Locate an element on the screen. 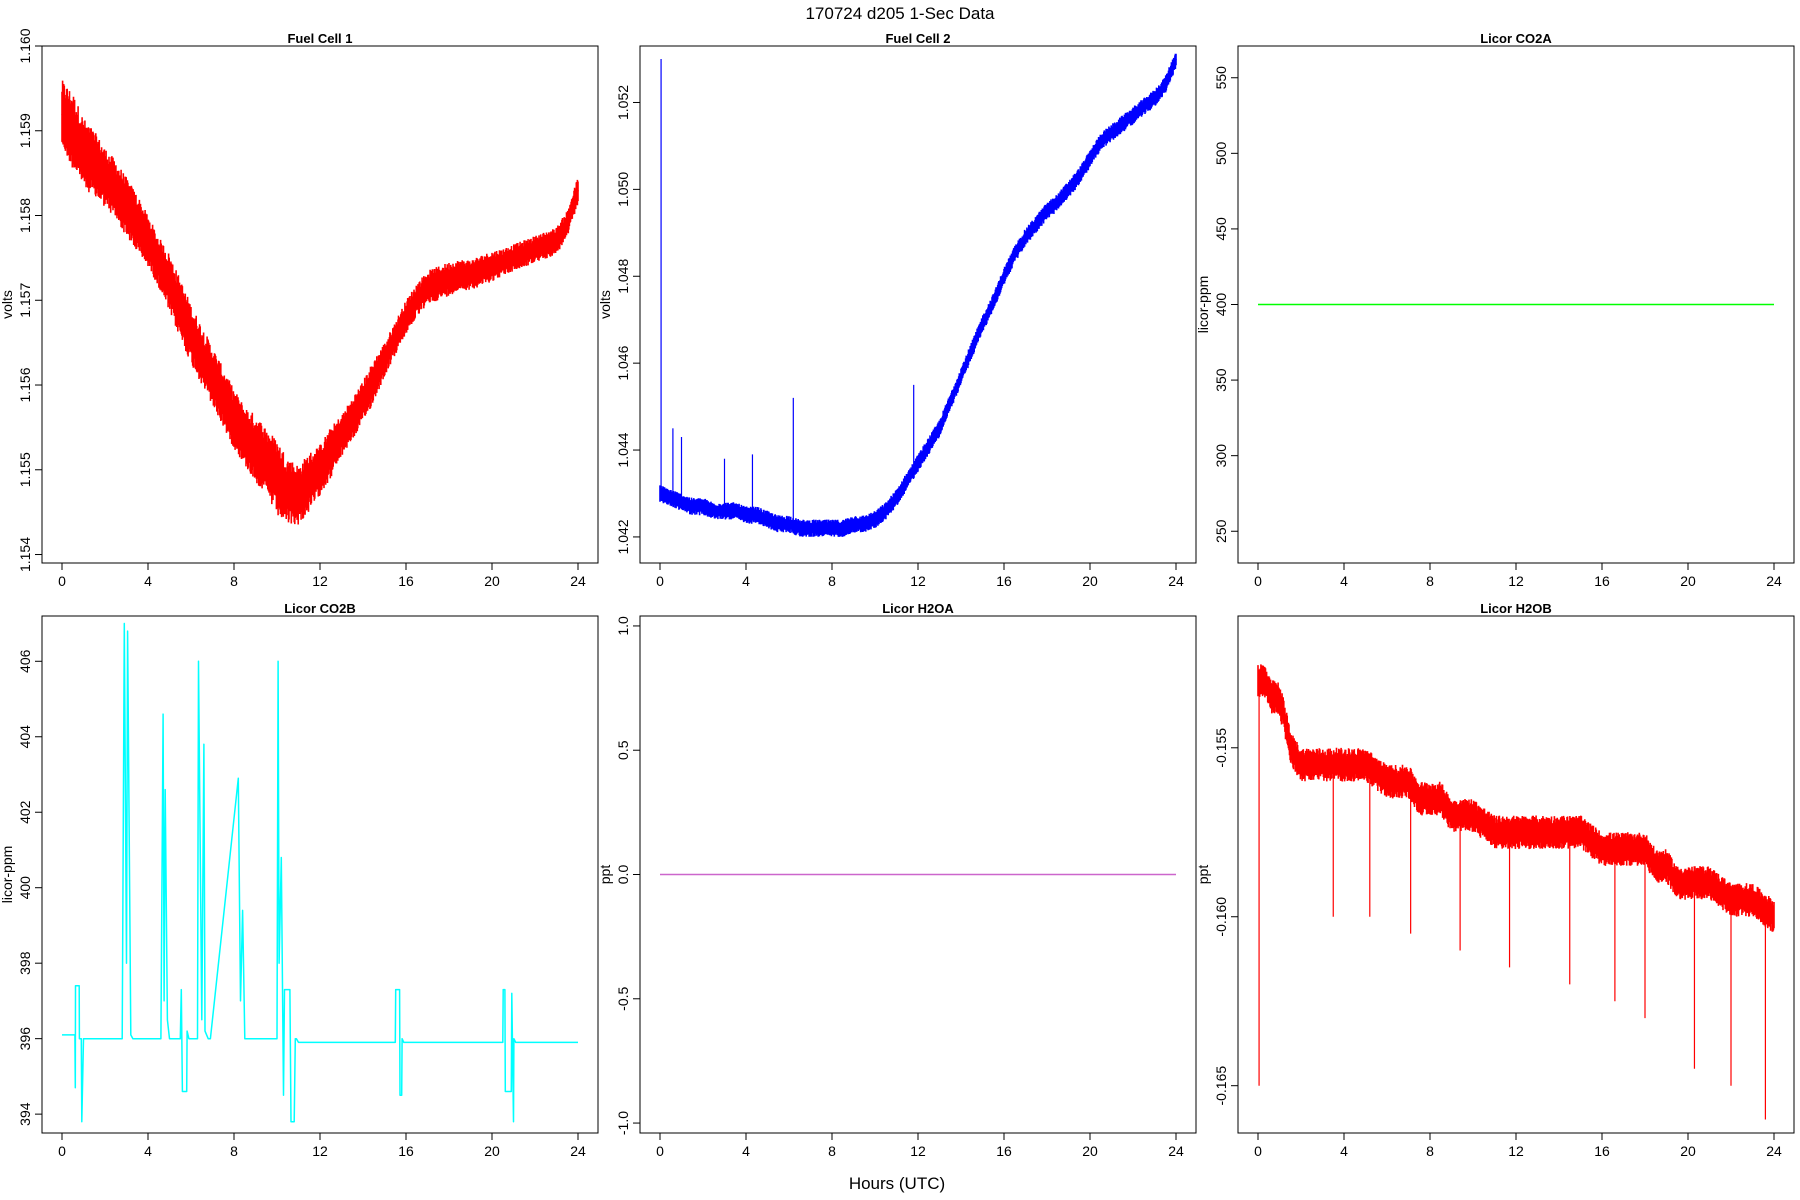 This screenshot has width=1800, height=1200. y-tick-label: 0.0 is located at coordinates (623, 875).